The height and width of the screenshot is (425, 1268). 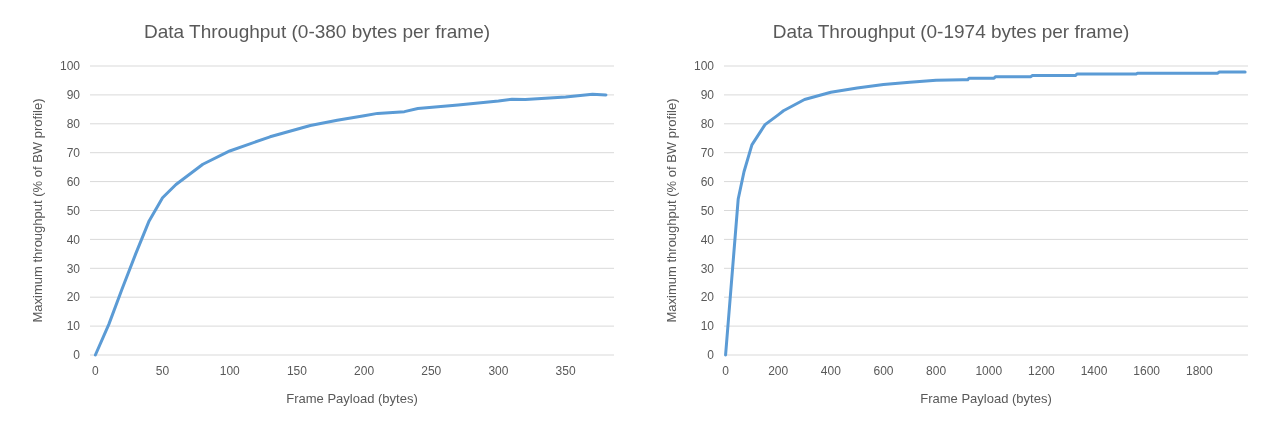 I want to click on chart-title: Data Throughput (0-1974 bytes per frame), so click(x=951, y=31).